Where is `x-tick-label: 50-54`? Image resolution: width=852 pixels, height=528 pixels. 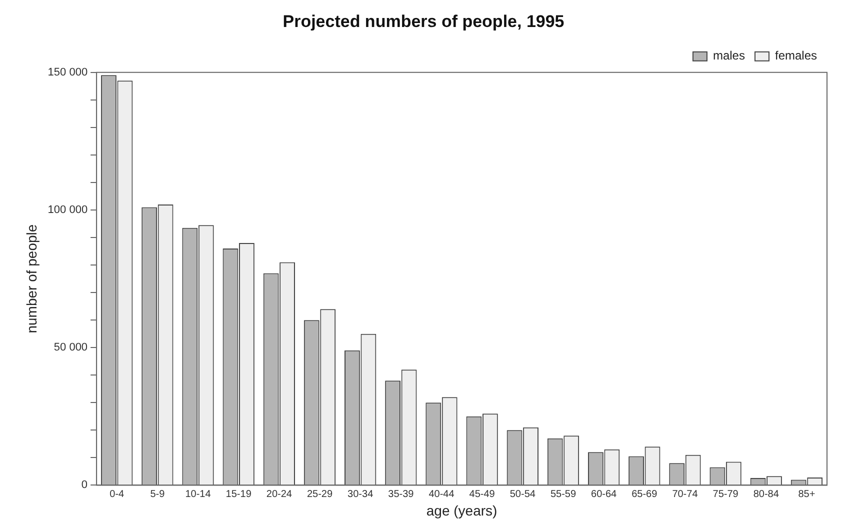
x-tick-label: 50-54 is located at coordinates (523, 494).